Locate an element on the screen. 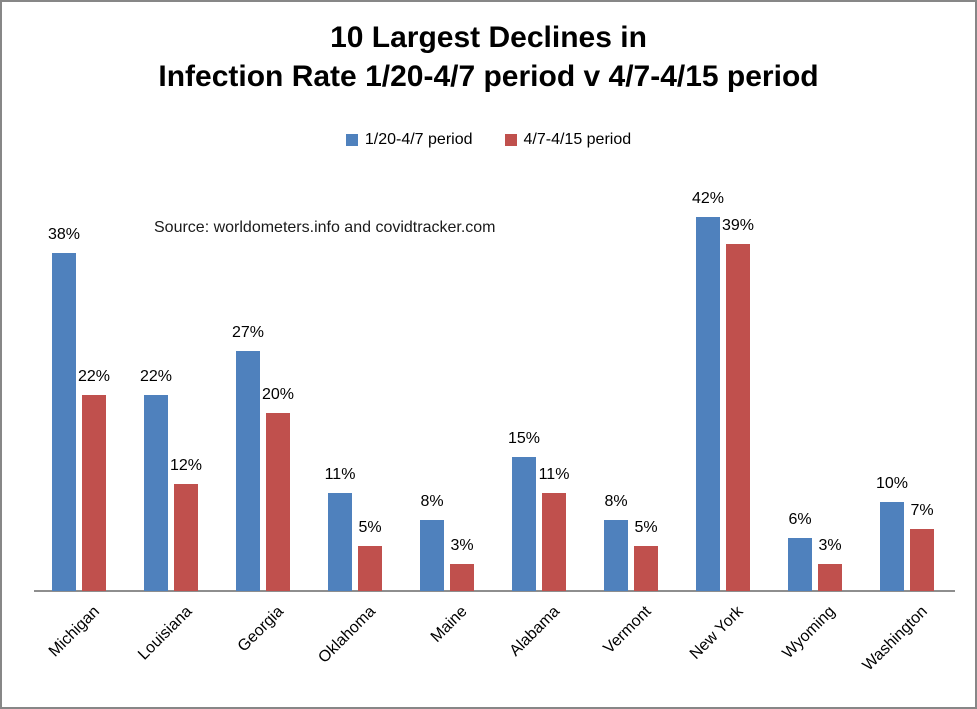 This screenshot has height=709, width=977. bar-4-7-4-15-period-alabama is located at coordinates (554, 542).